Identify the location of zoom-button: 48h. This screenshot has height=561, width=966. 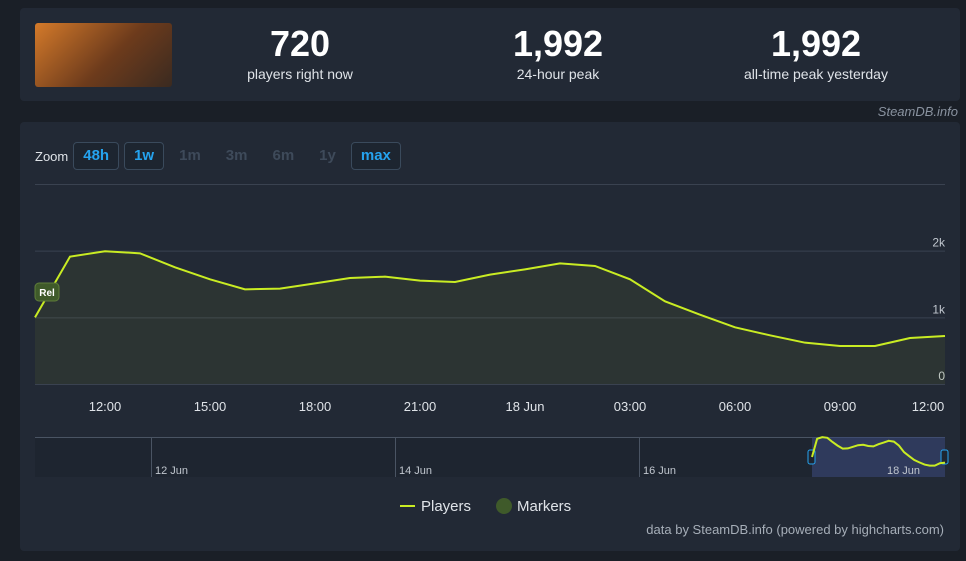
(96, 156).